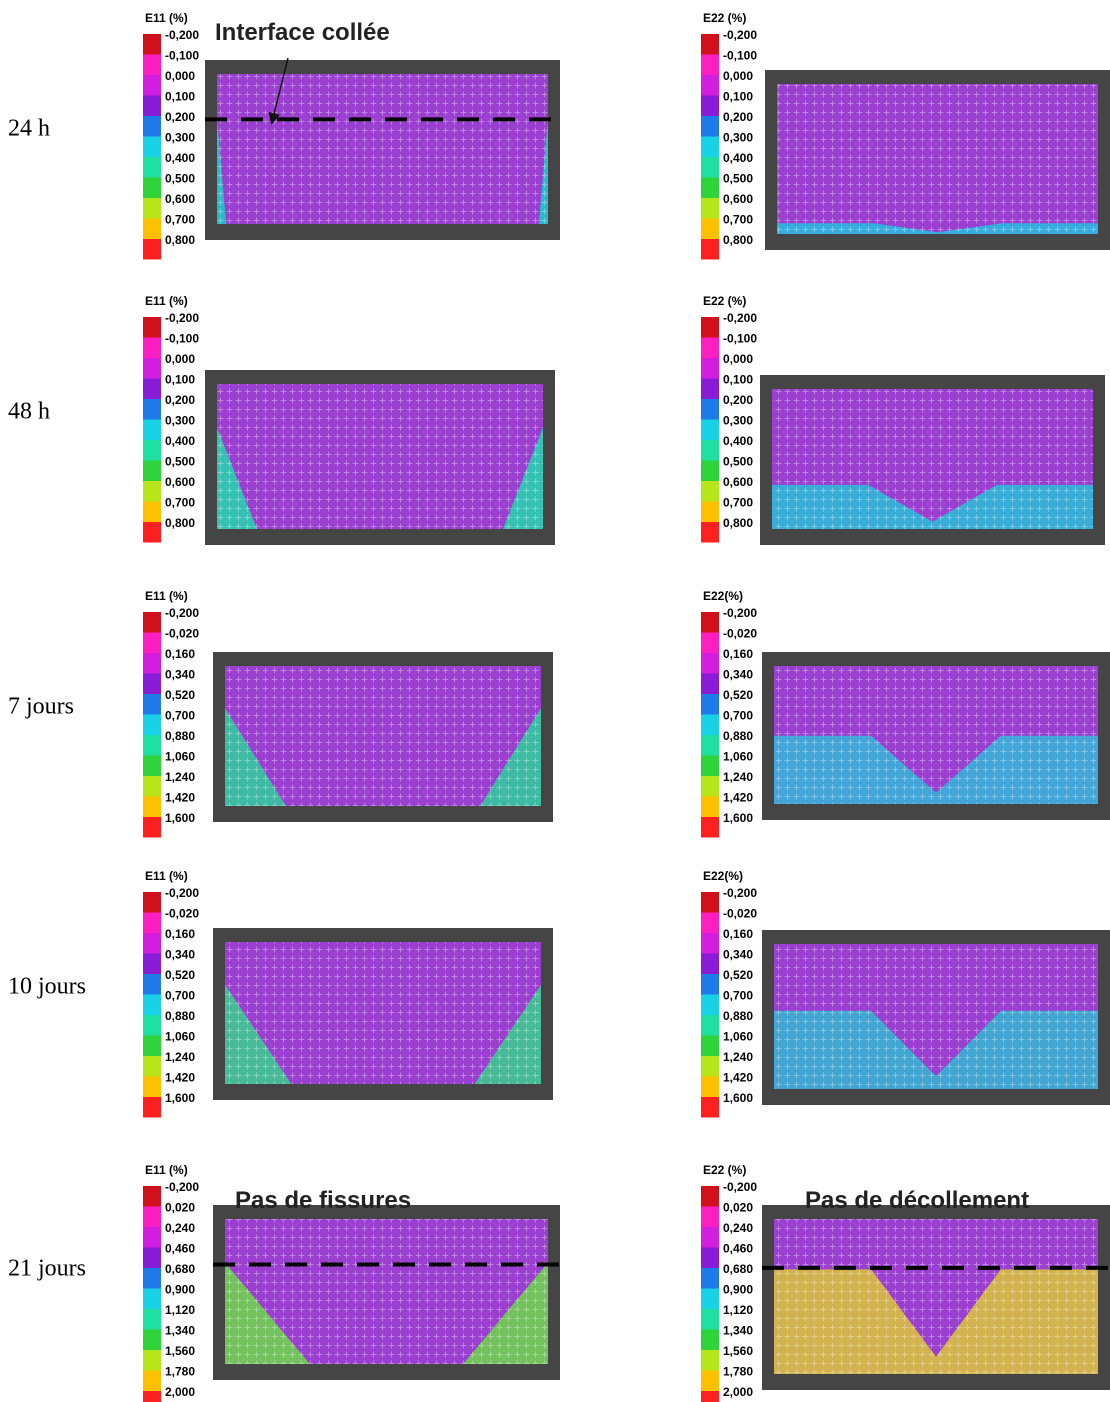 The height and width of the screenshot is (1402, 1110). Describe the element at coordinates (182, 339) in the screenshot. I see `legend-tick: -0,100` at that location.